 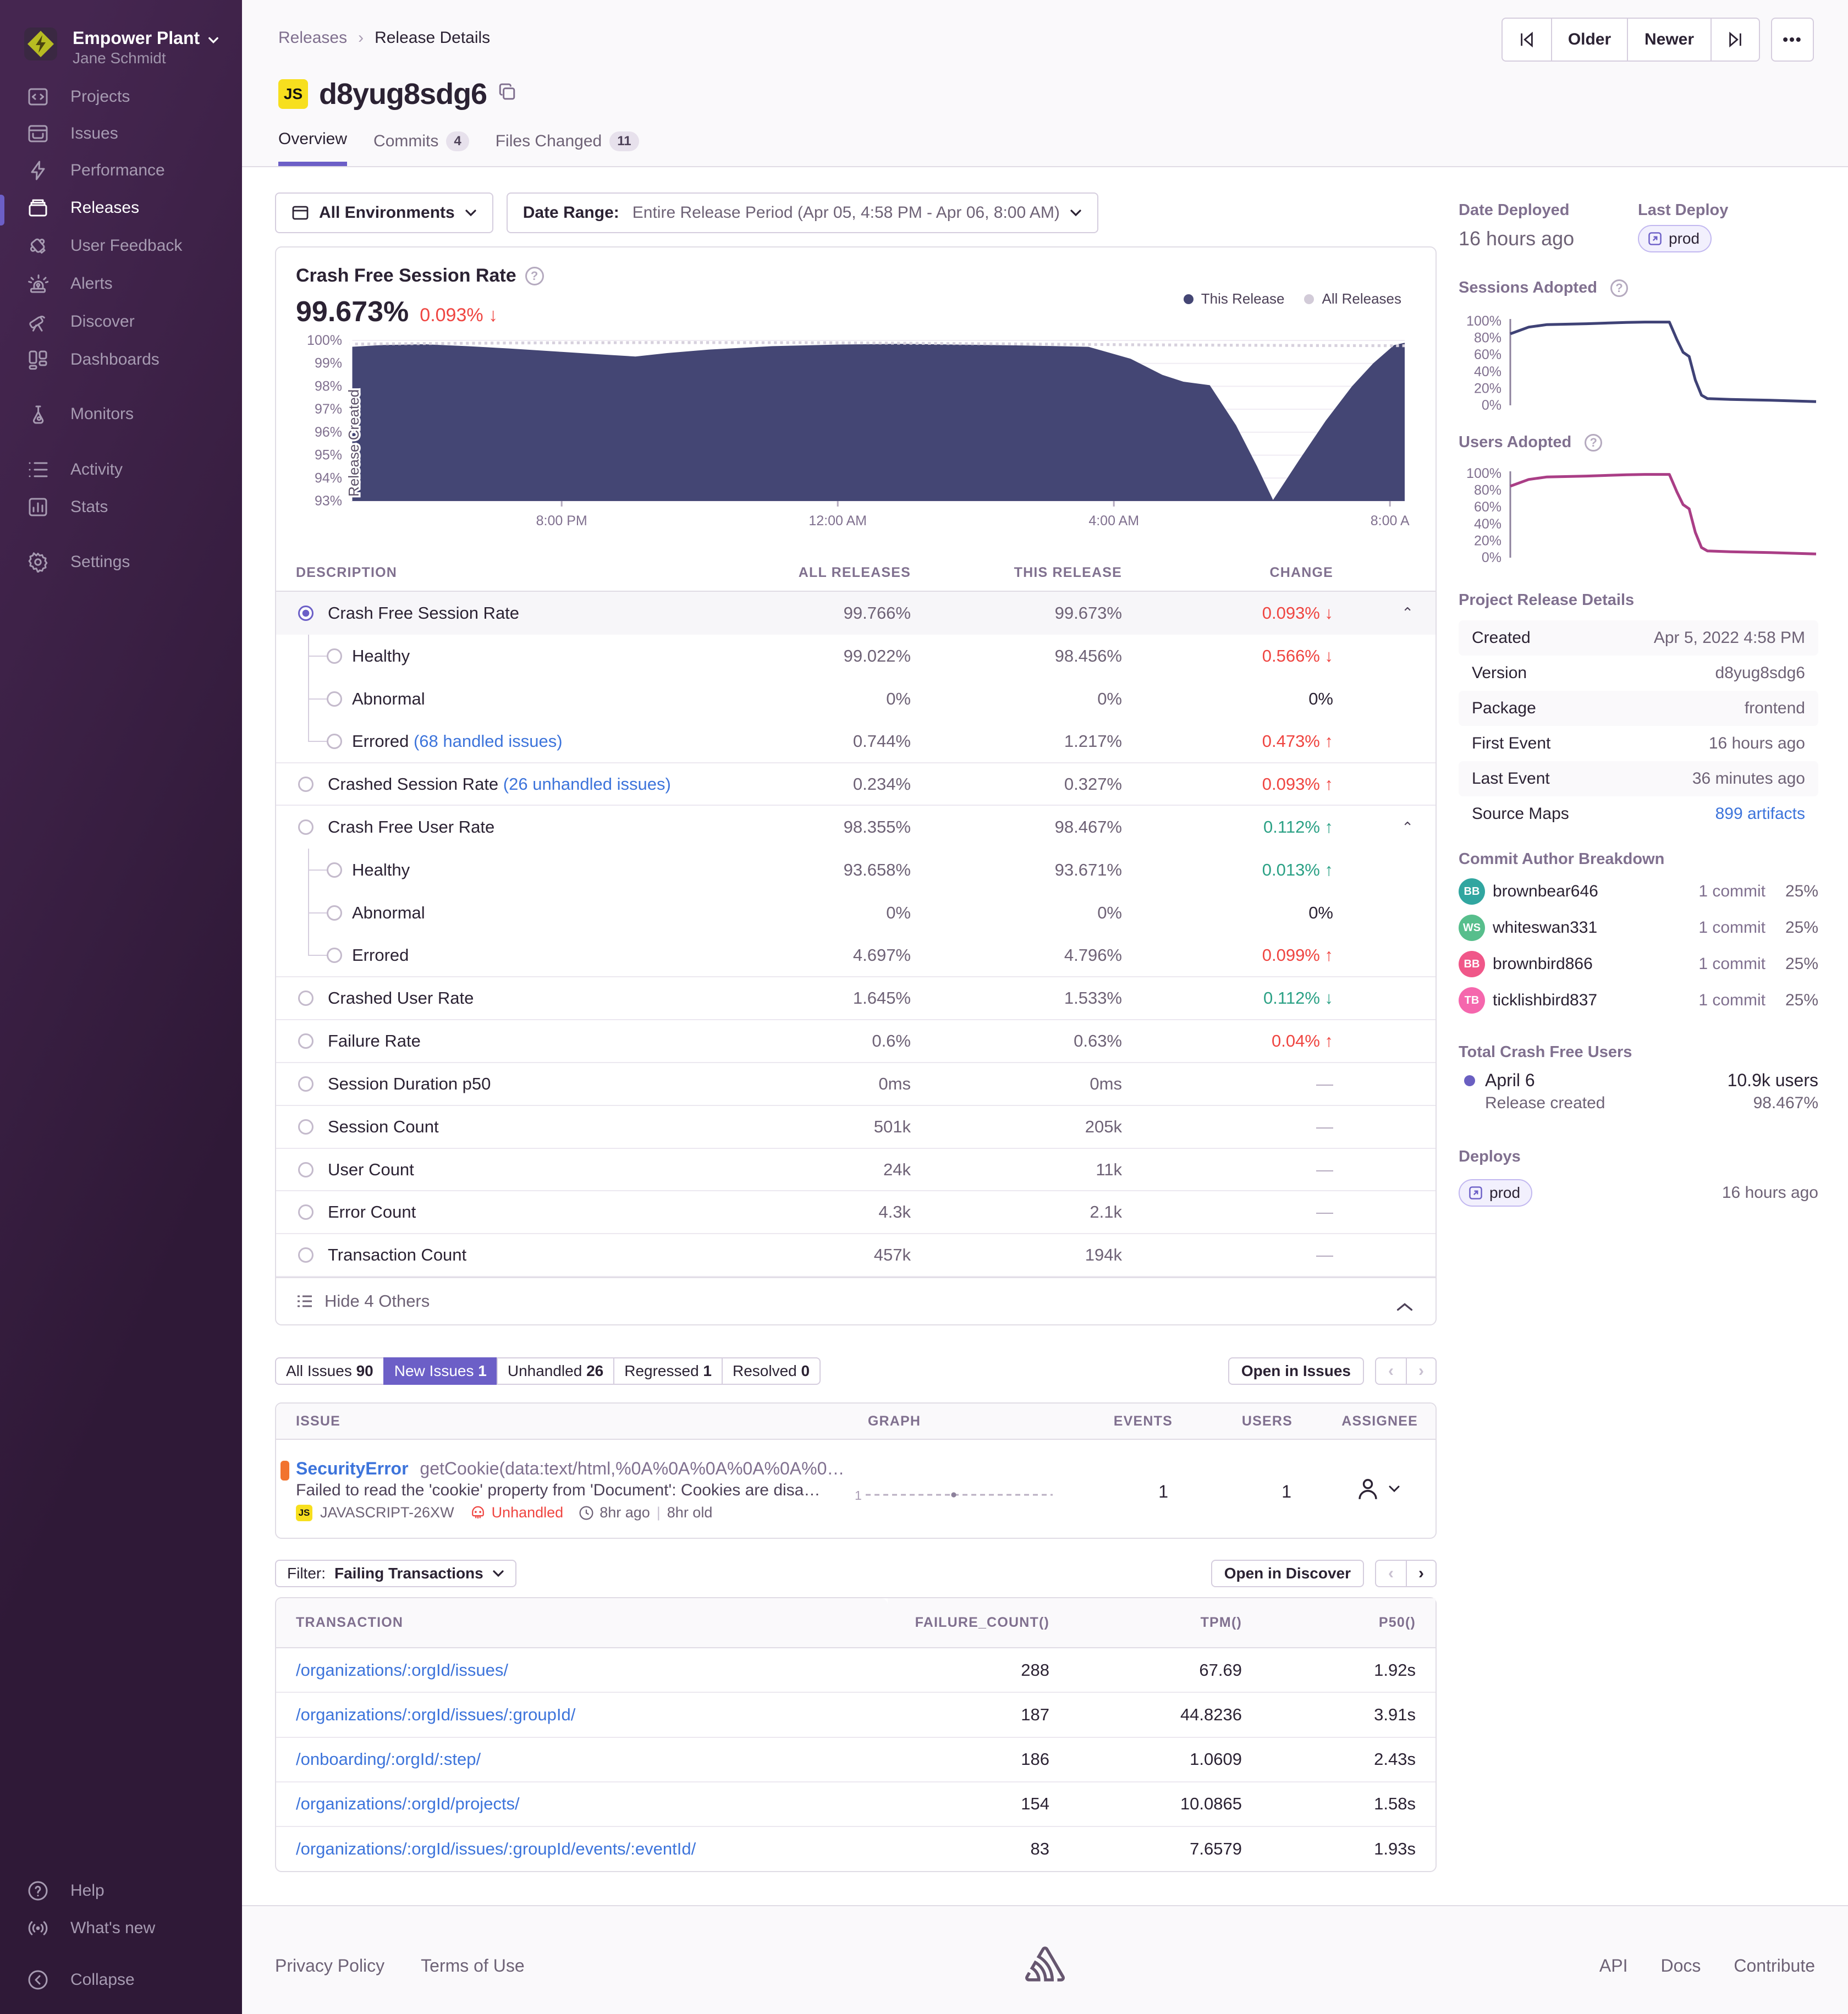 What do you see at coordinates (354, 443) in the screenshot?
I see `svg-text: Release Created` at bounding box center [354, 443].